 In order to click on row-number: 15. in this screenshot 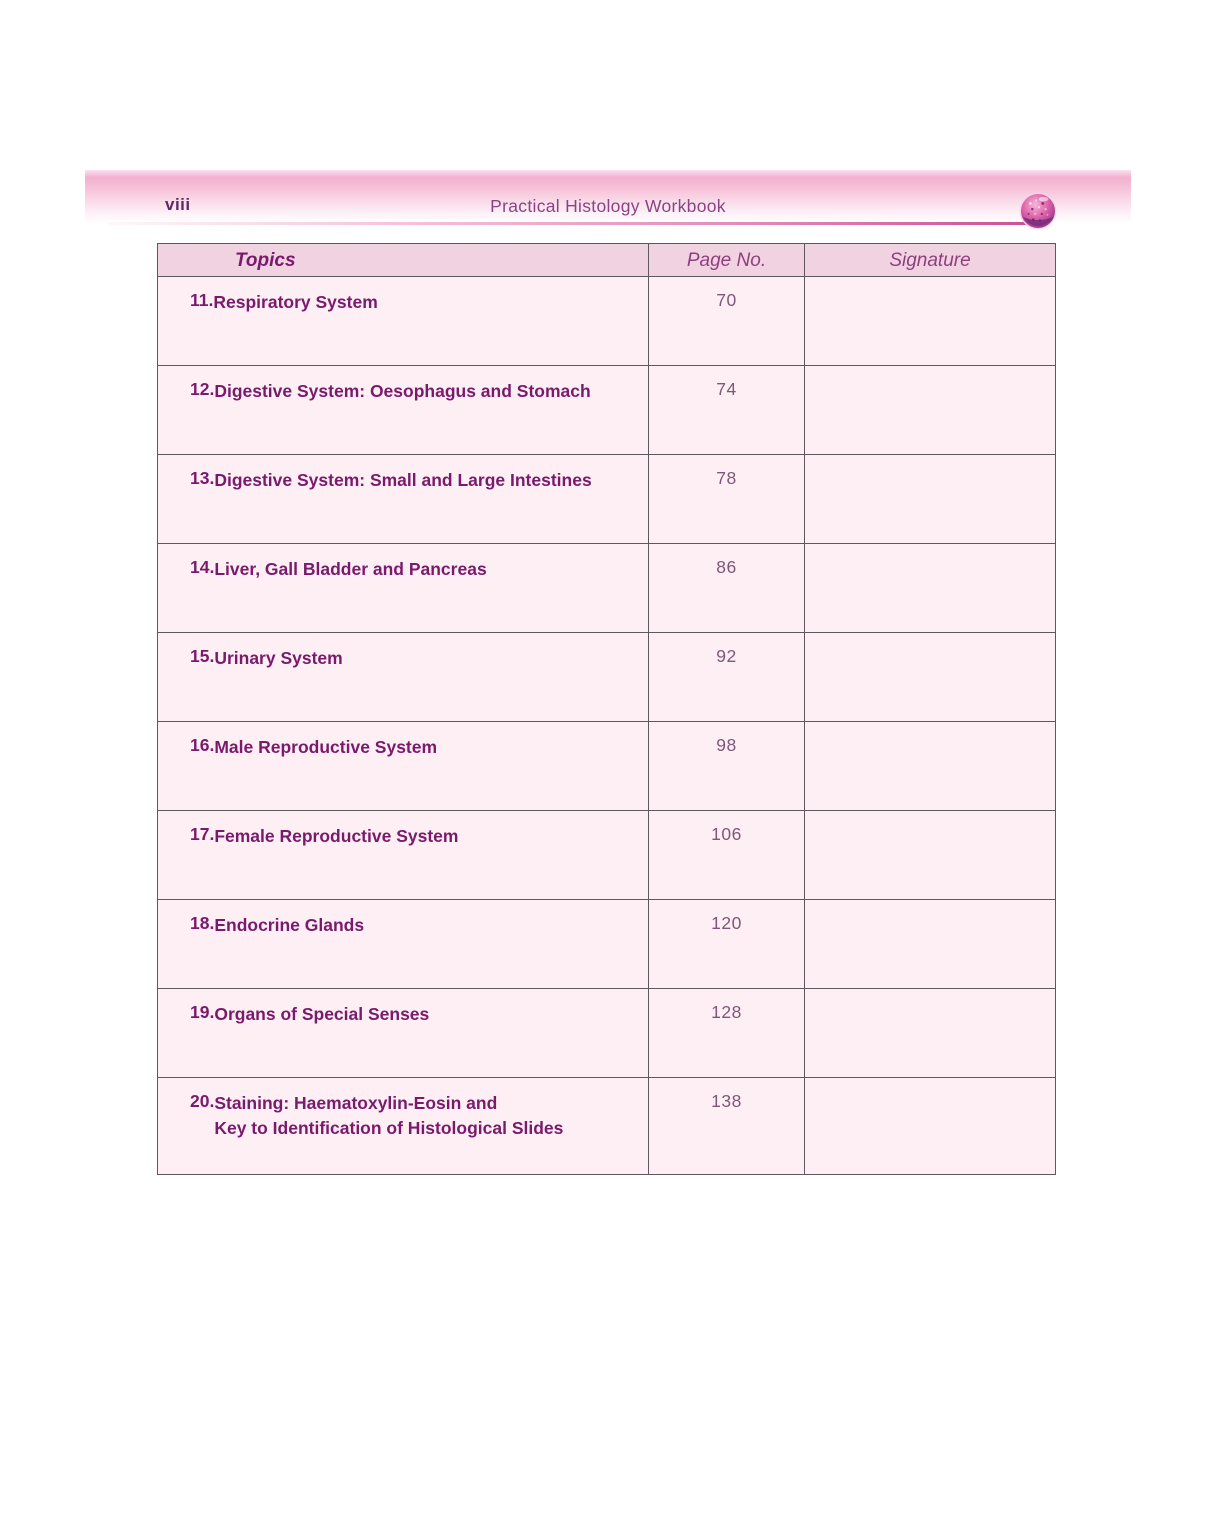, I will do `click(202, 656)`.